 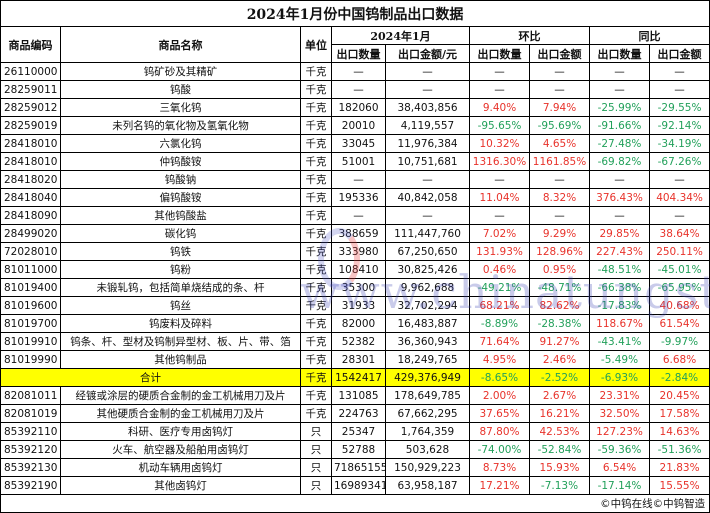 What do you see at coordinates (679, 377) in the screenshot?
I see `cell-yoy-amt: -2.84%` at bounding box center [679, 377].